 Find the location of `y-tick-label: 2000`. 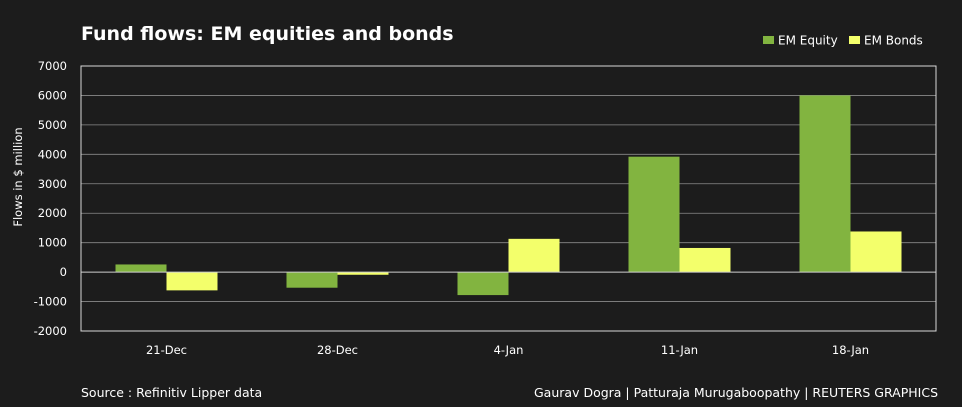

y-tick-label: 2000 is located at coordinates (52, 213).